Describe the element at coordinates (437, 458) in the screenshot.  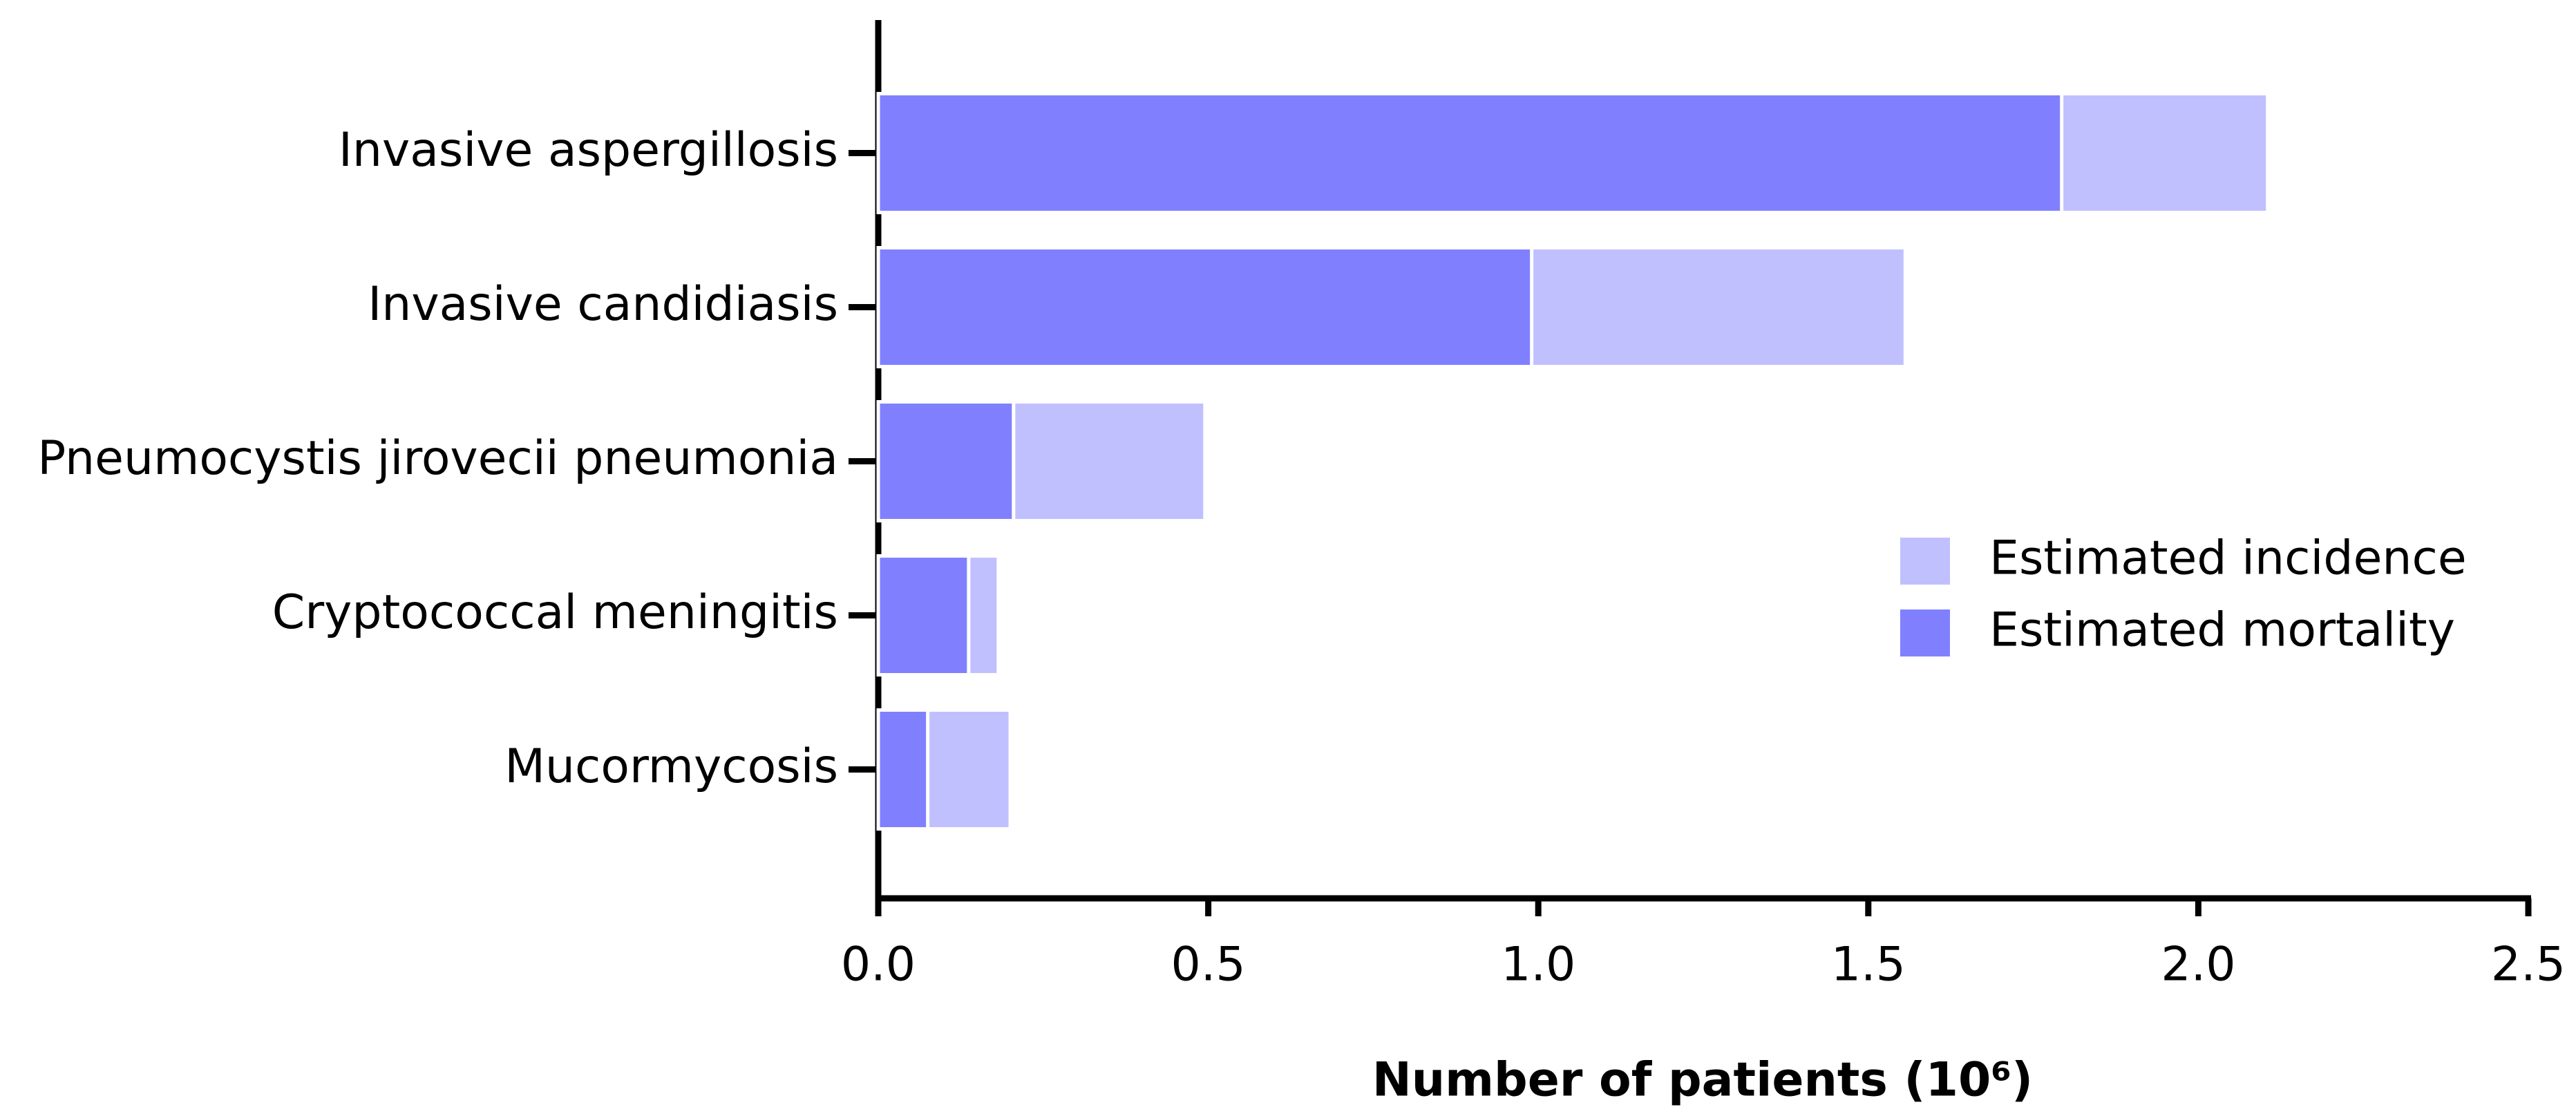
I see `y-tick-label: Pneumocystis jirovecii pneumonia` at that location.